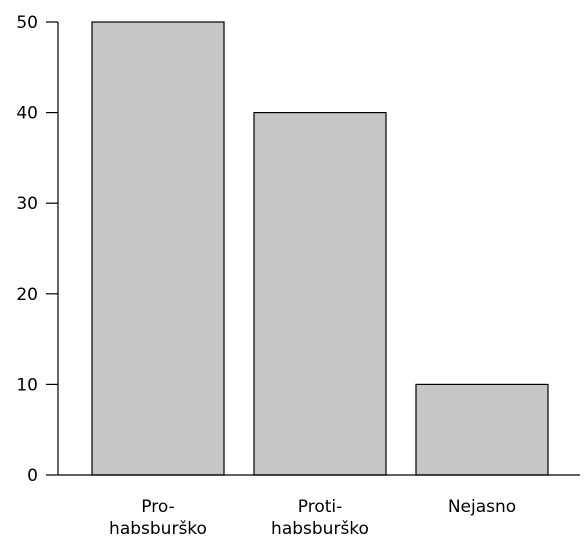  What do you see at coordinates (157, 507) in the screenshot?
I see `category-label-line: Pro-` at bounding box center [157, 507].